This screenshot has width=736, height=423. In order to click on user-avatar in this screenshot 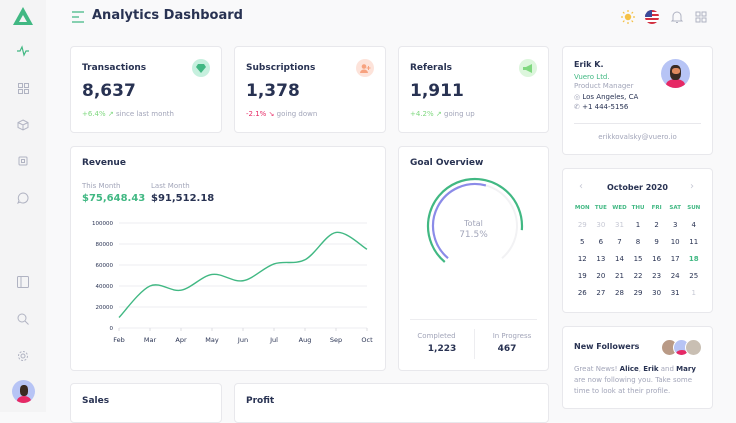, I will do `click(23, 391)`.